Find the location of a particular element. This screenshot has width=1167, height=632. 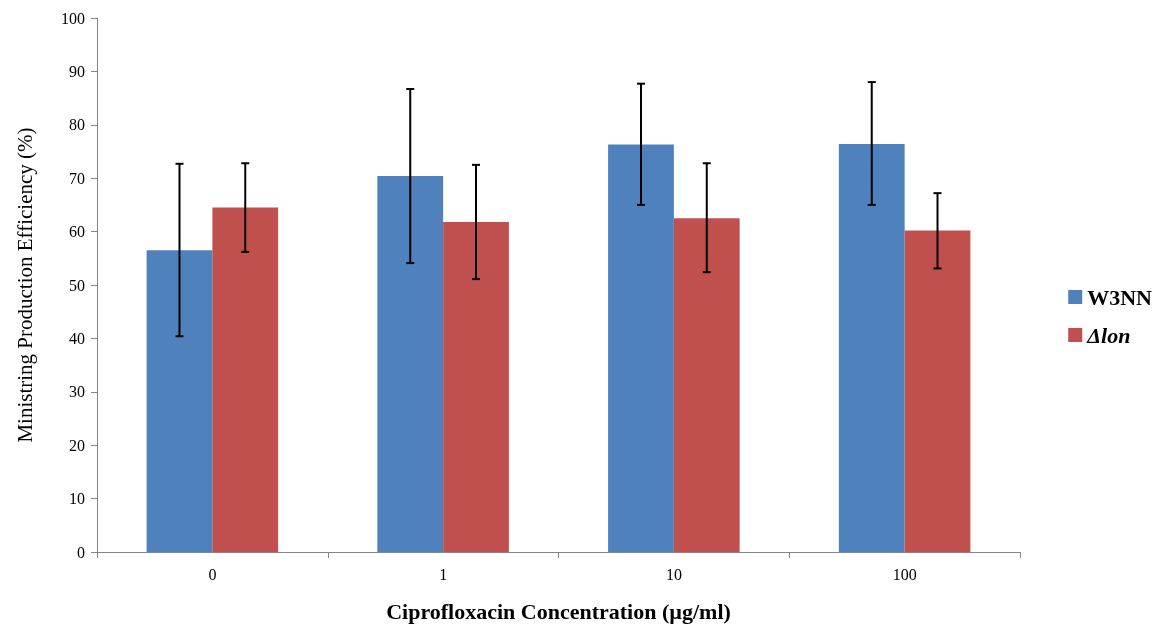

y-tick-label: 50 is located at coordinates (77, 285).